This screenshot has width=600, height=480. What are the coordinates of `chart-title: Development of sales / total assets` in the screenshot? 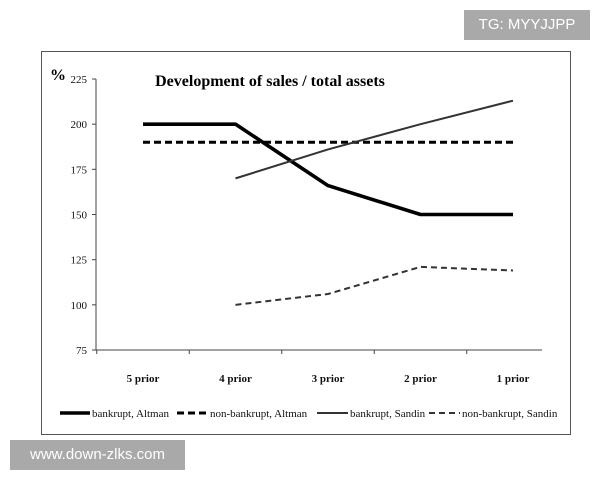 It's located at (270, 81).